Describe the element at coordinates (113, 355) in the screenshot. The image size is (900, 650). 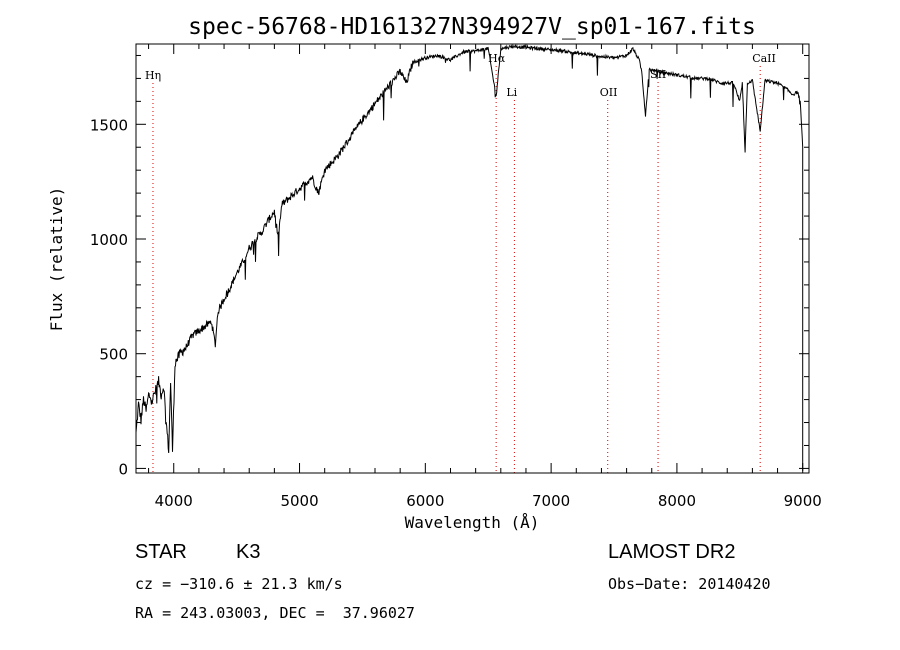
I see `y-tick-label: 500` at that location.